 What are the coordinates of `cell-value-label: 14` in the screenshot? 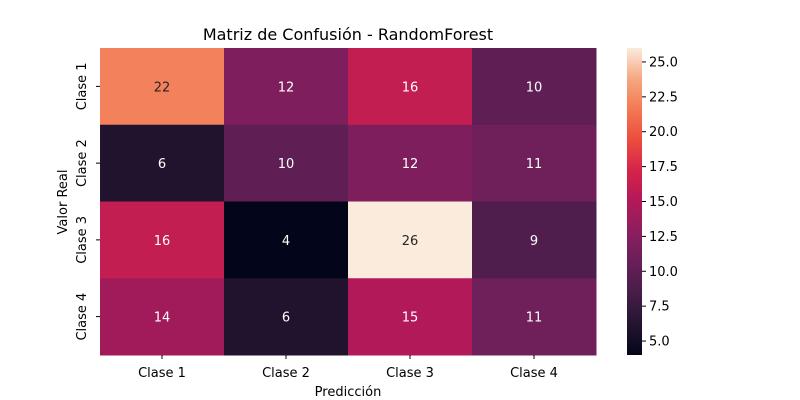 It's located at (162, 318).